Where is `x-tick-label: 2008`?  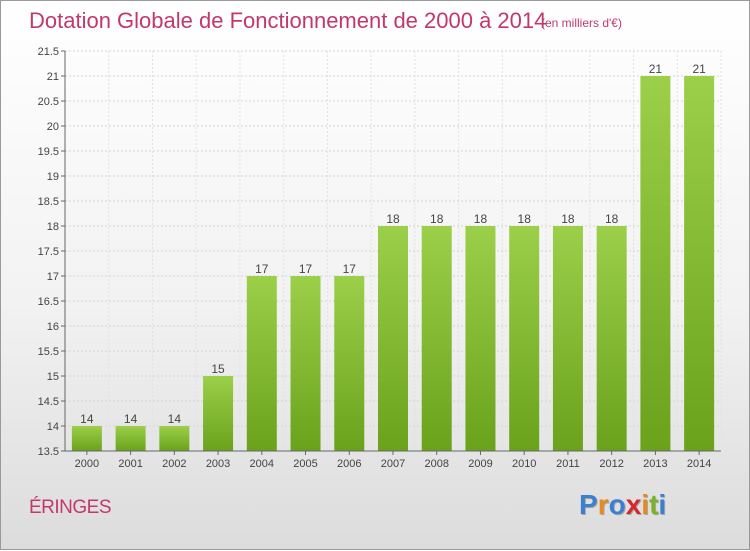
x-tick-label: 2008 is located at coordinates (436, 464).